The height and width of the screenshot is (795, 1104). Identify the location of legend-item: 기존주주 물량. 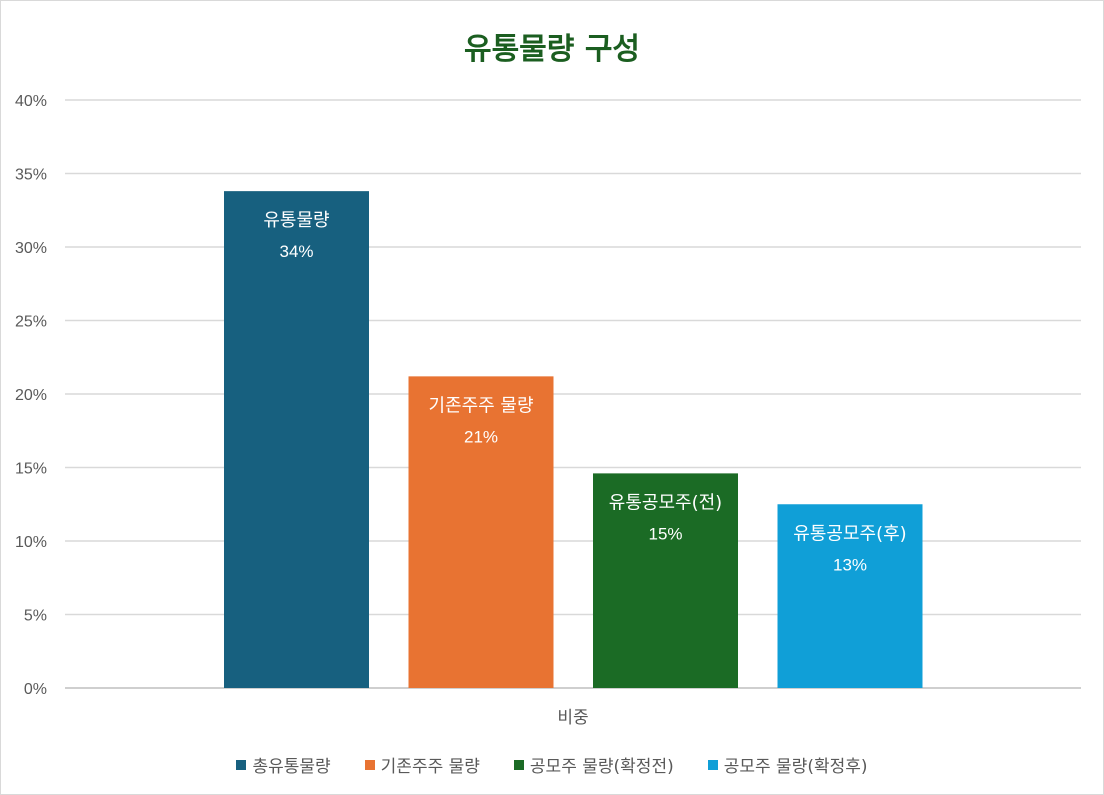
(422, 764).